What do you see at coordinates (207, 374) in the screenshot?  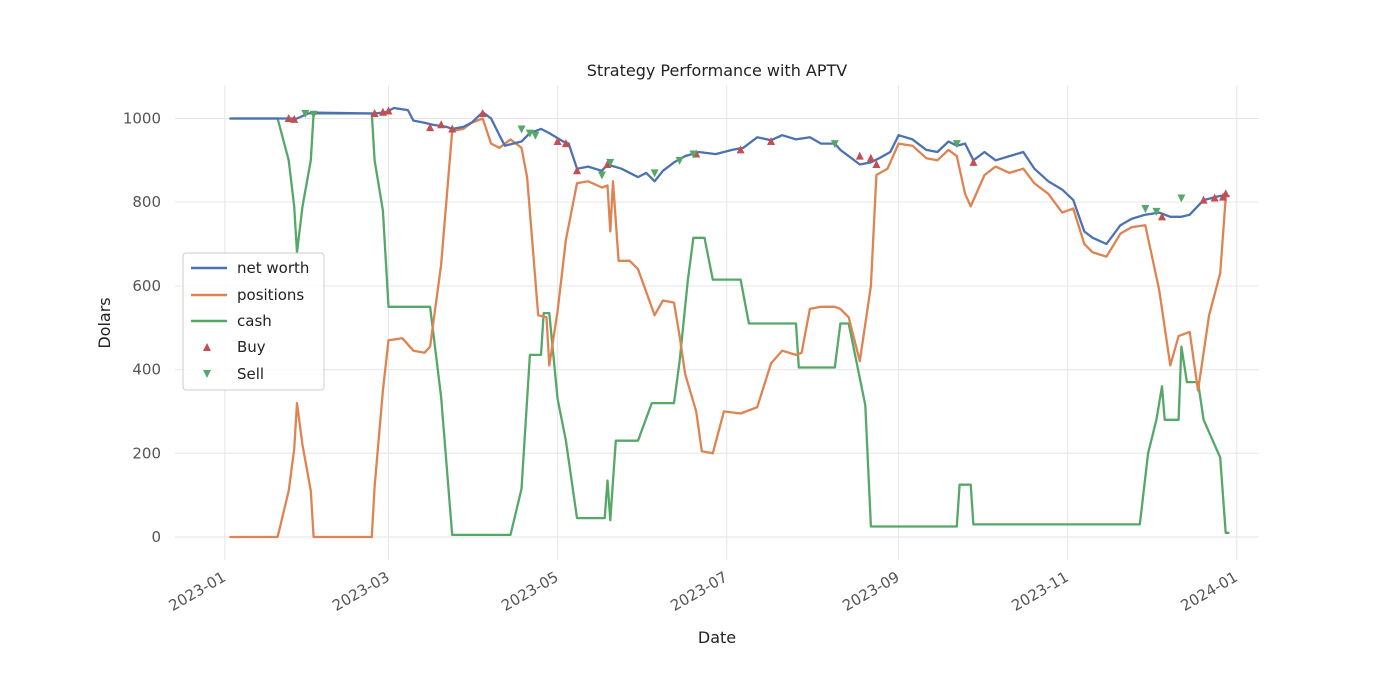 I see `legend-sell-marker` at bounding box center [207, 374].